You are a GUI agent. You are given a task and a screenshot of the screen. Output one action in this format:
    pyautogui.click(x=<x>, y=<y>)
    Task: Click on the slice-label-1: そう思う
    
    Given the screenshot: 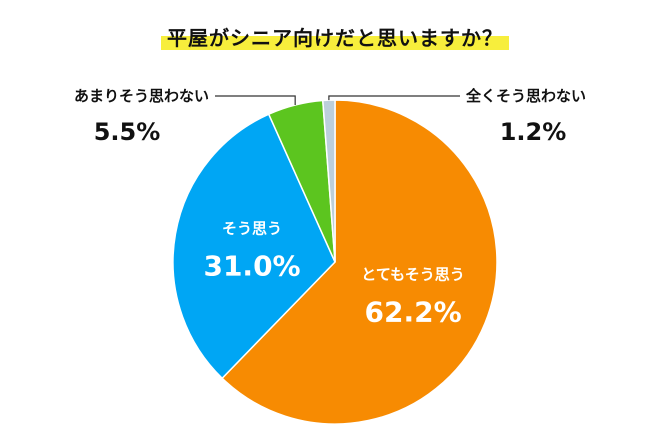 What is the action you would take?
    pyautogui.click(x=252, y=228)
    